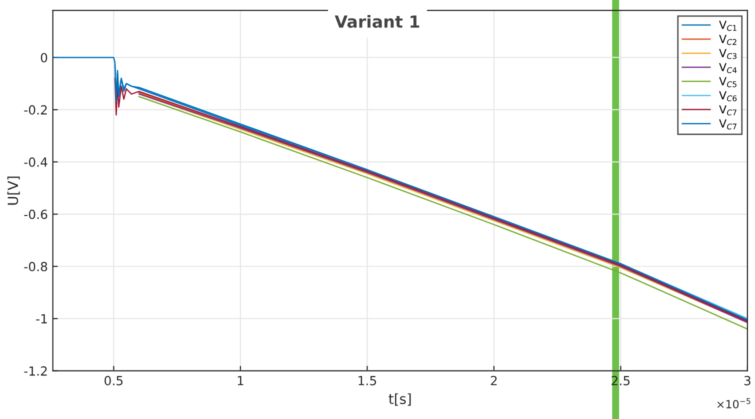  Describe the element at coordinates (377, 21) in the screenshot. I see `chart-title: Variant 1` at that location.